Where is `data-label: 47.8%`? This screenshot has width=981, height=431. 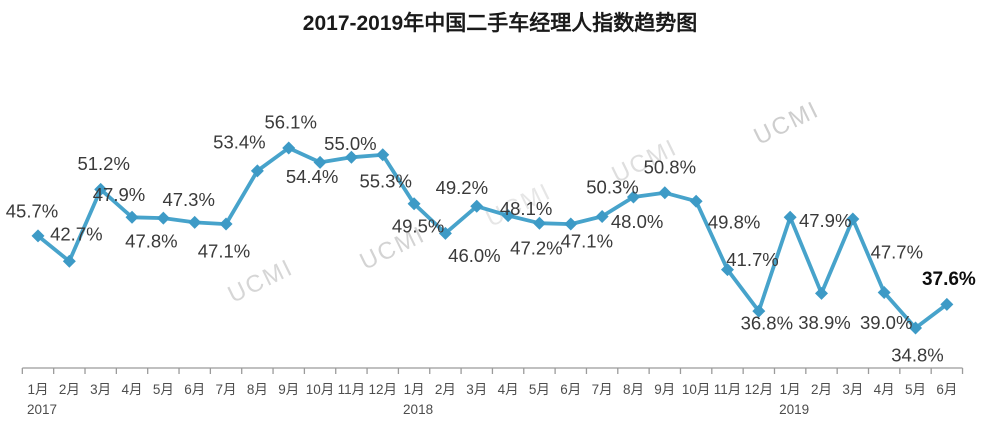 data-label: 47.8% is located at coordinates (151, 241).